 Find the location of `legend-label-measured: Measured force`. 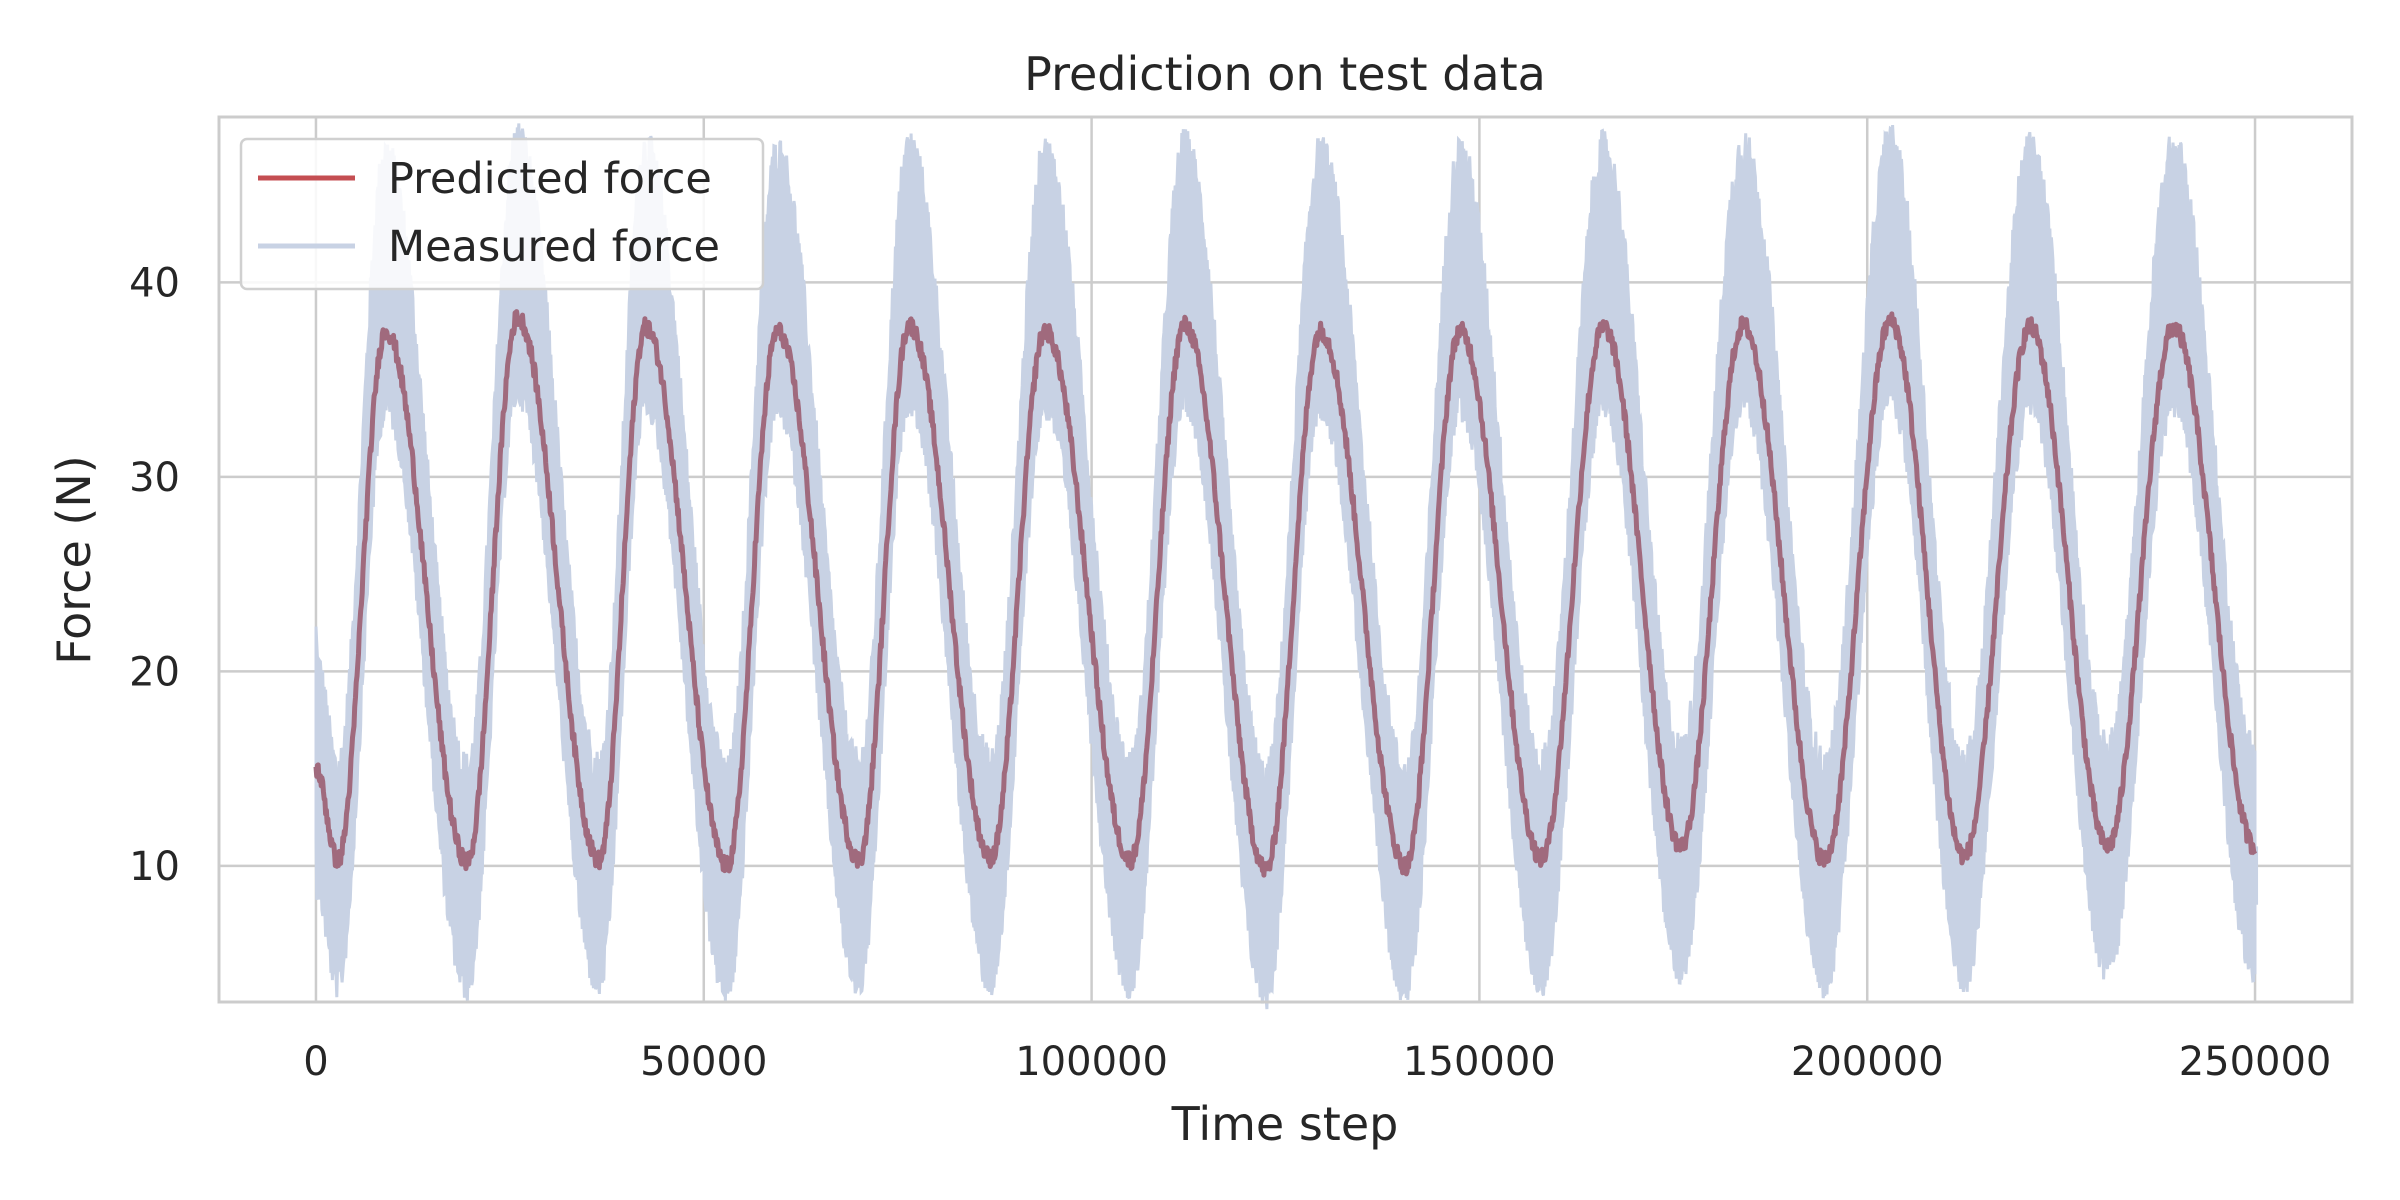

legend-label-measured: Measured force is located at coordinates (554, 247).